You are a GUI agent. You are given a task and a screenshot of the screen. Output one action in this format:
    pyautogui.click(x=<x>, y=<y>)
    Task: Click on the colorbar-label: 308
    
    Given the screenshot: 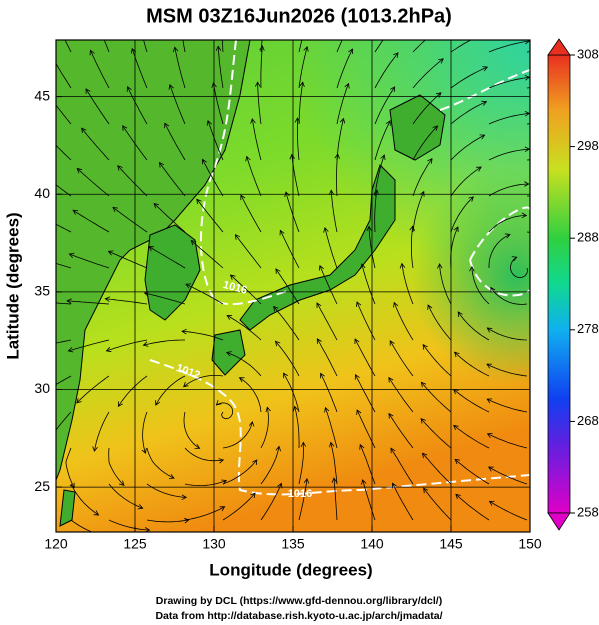 What is the action you would take?
    pyautogui.click(x=588, y=53)
    